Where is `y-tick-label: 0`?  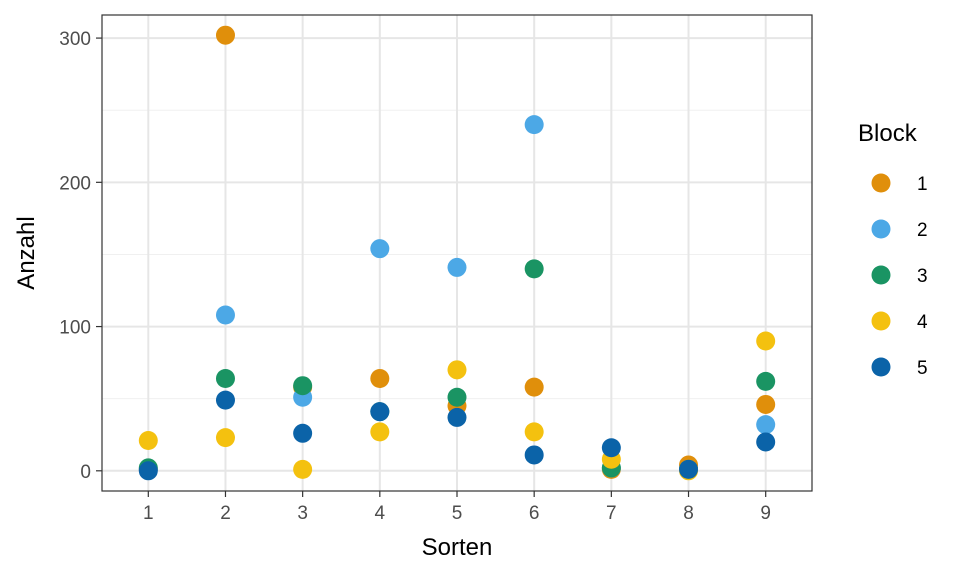 y-tick-label: 0 is located at coordinates (85, 472).